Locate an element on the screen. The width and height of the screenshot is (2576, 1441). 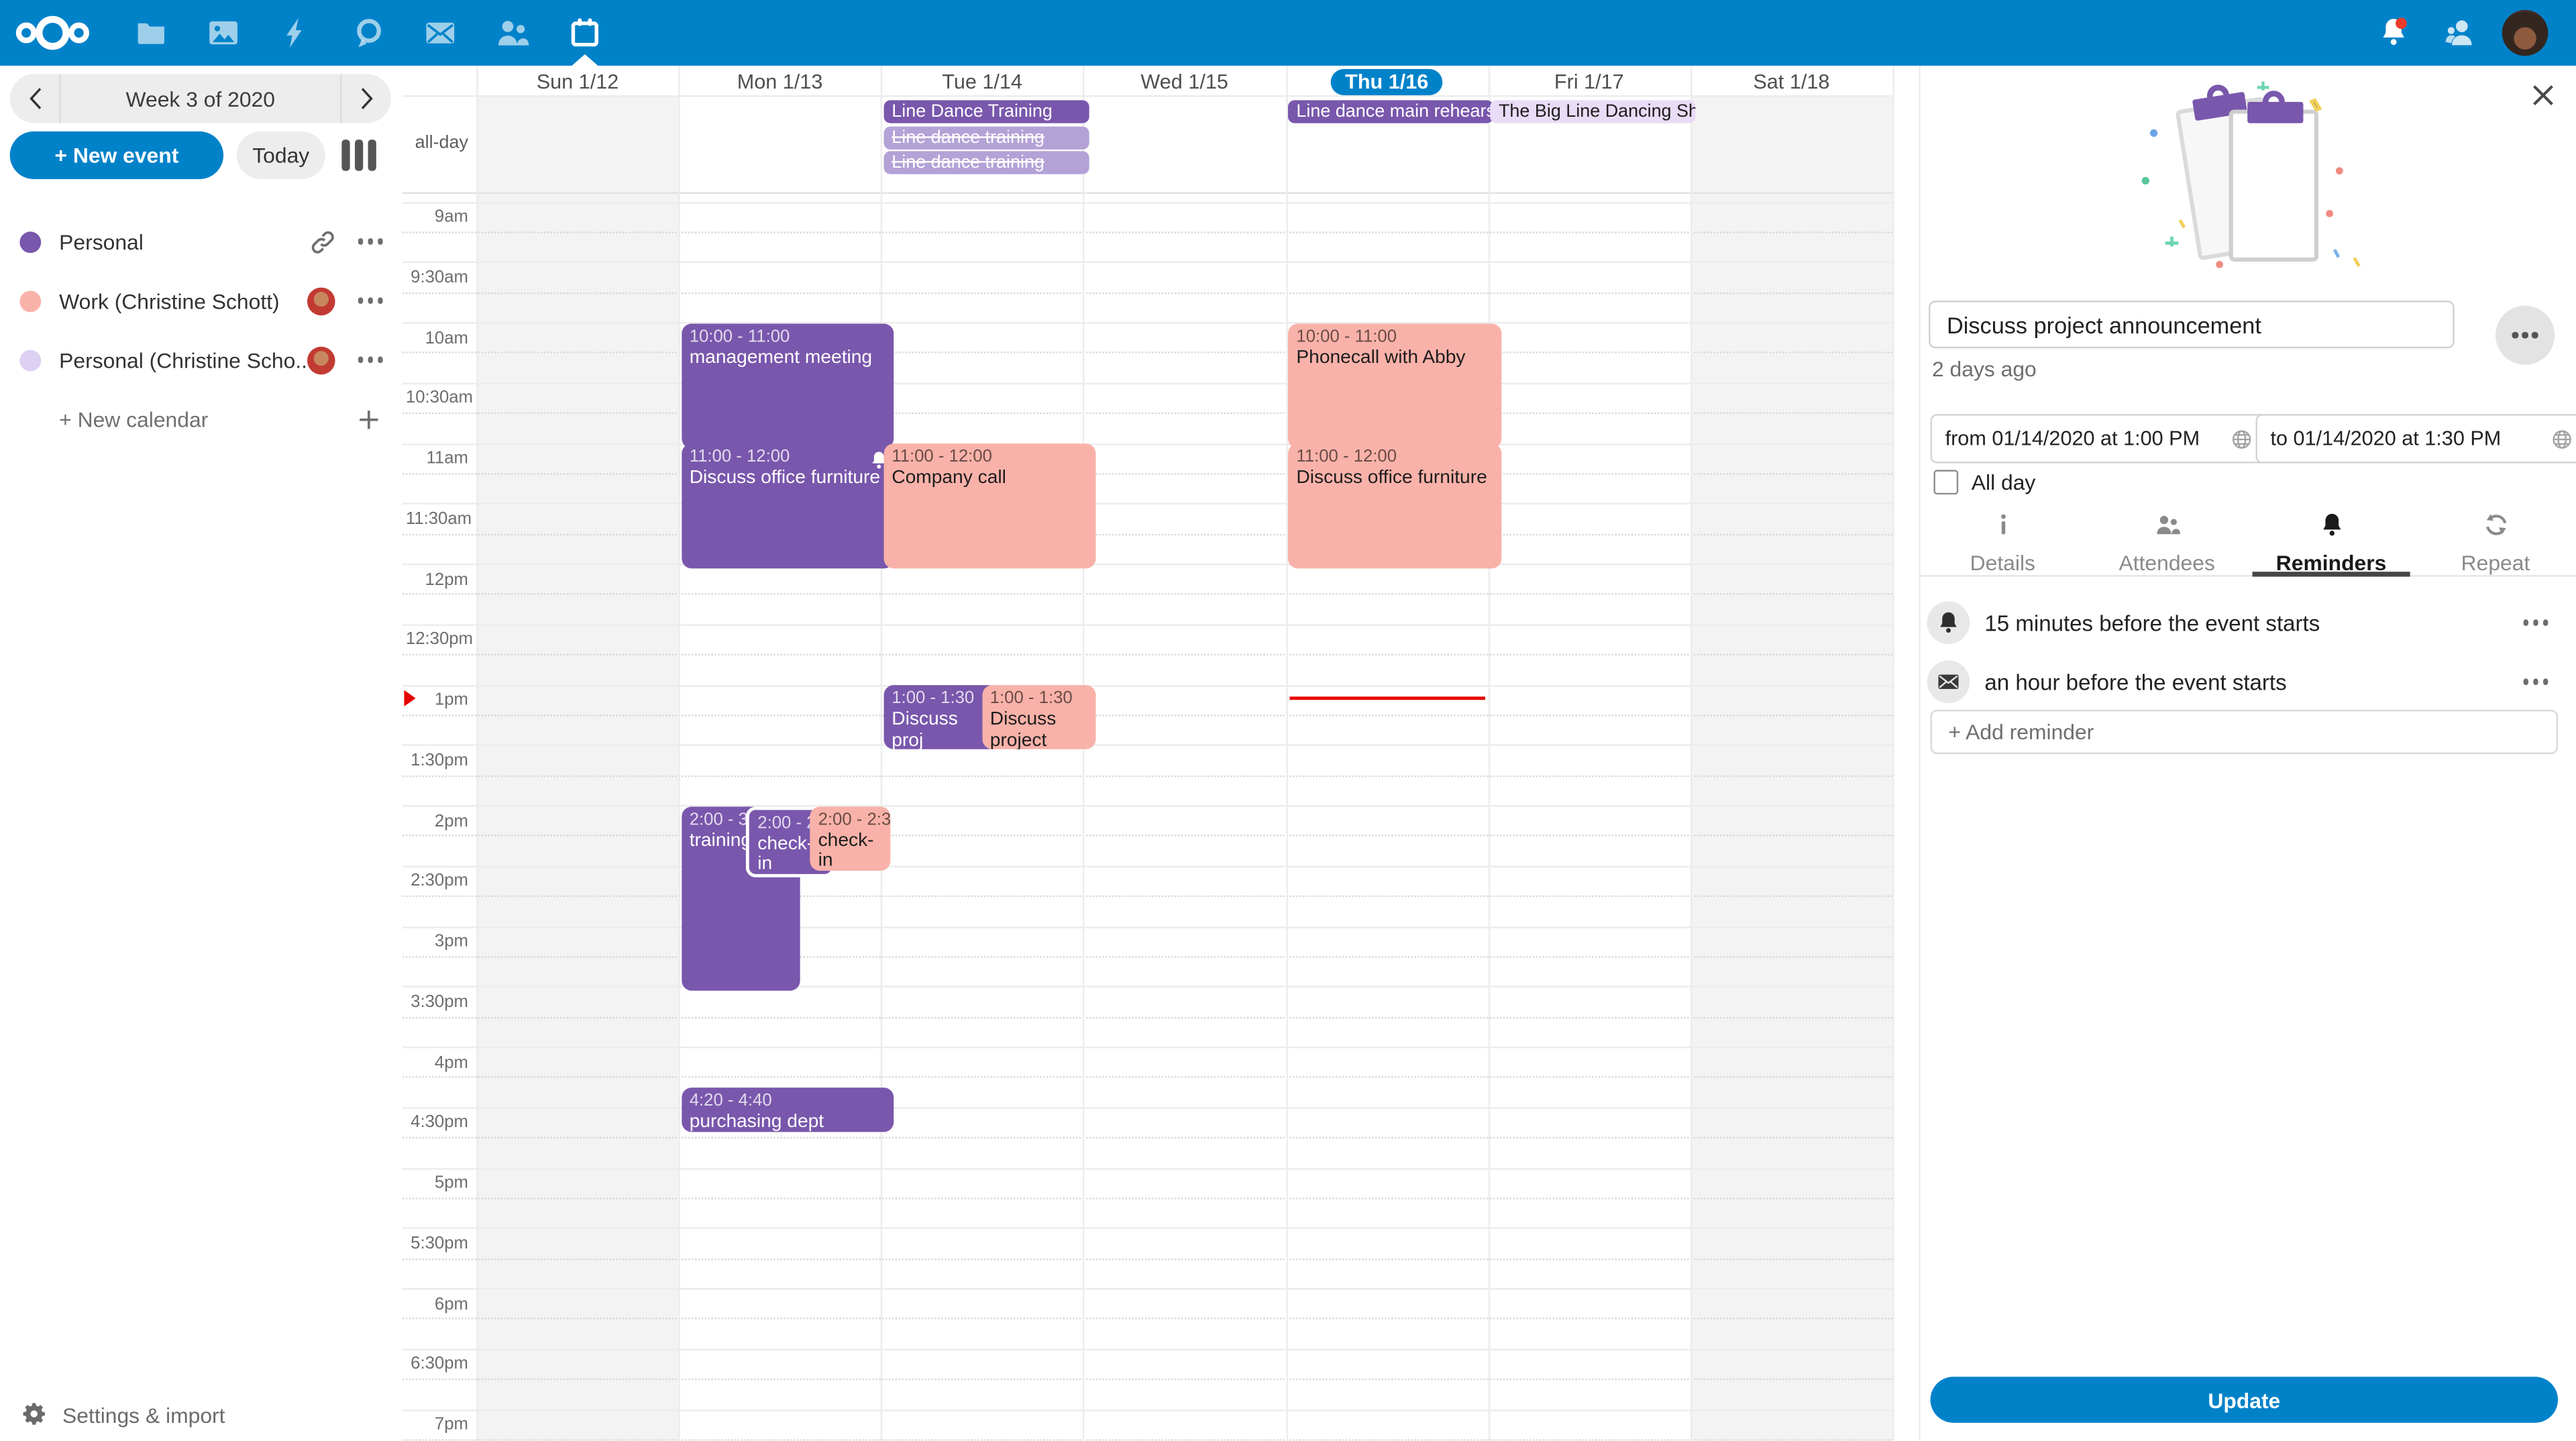
new-calendar-button: + New calendar is located at coordinates (201, 418).